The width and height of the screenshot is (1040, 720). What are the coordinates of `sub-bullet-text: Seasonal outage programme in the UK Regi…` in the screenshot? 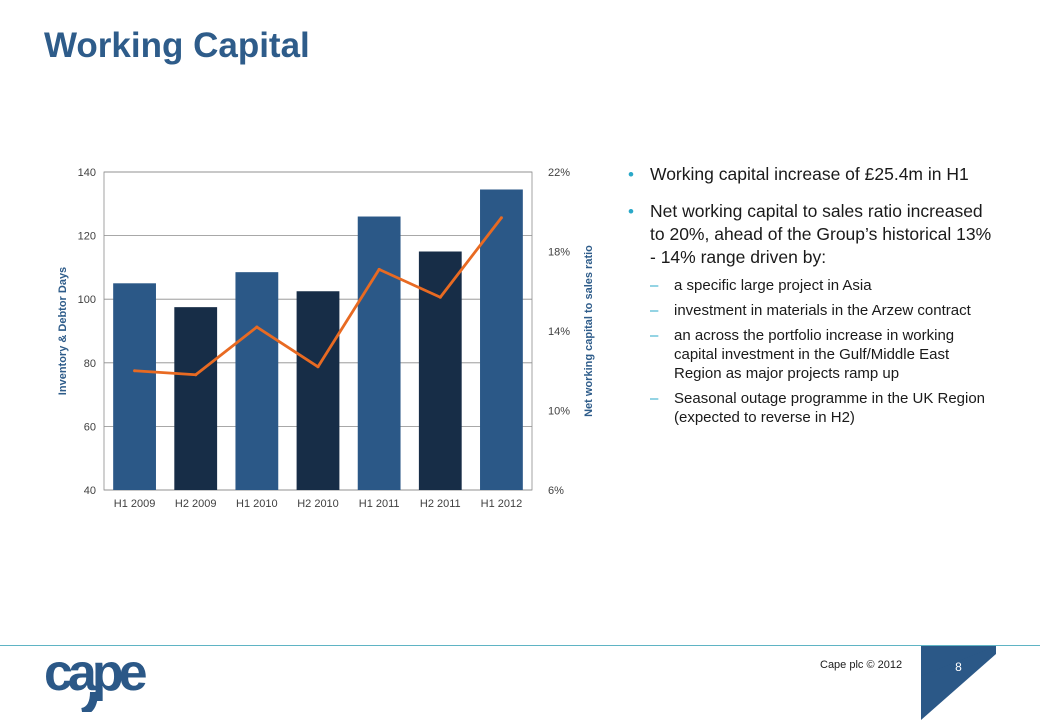 It's located at (830, 408).